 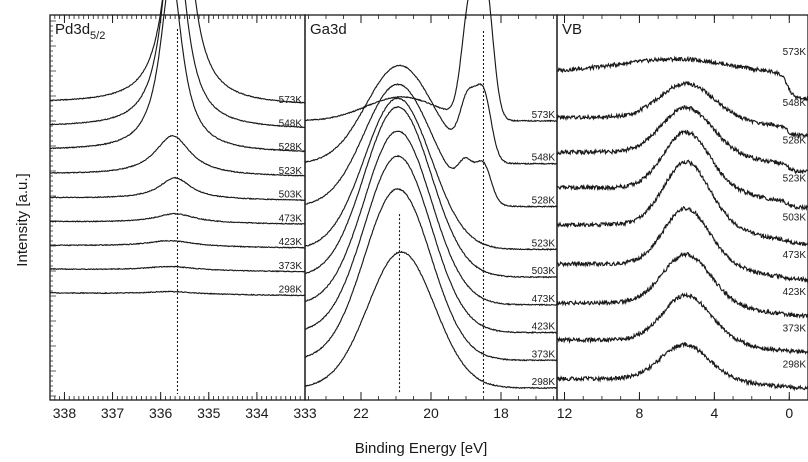 I want to click on panel-label: Pd3d5/2, so click(x=80, y=31).